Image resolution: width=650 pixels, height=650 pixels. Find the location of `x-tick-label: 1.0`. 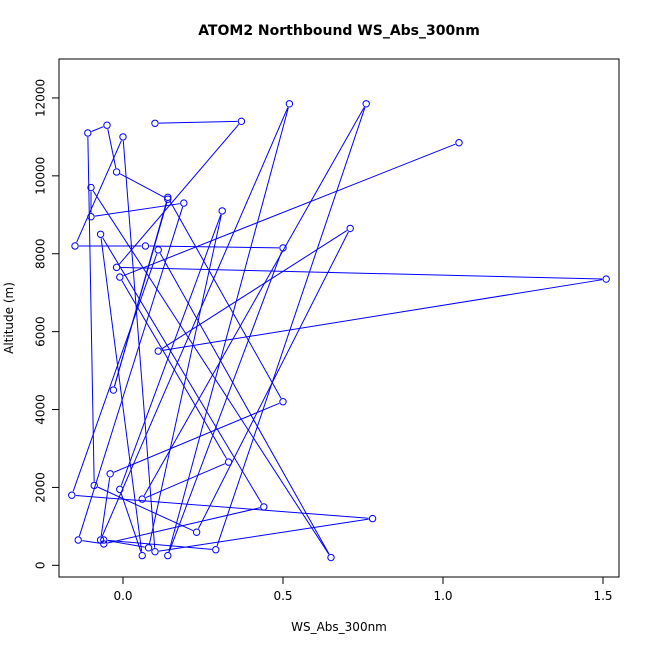

x-tick-label: 1.0 is located at coordinates (442, 596).